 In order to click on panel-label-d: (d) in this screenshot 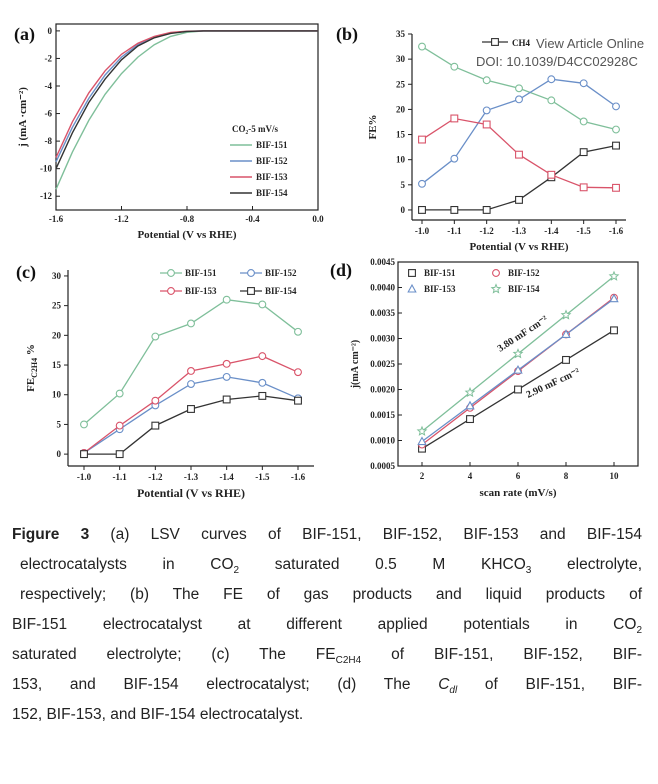, I will do `click(341, 270)`.